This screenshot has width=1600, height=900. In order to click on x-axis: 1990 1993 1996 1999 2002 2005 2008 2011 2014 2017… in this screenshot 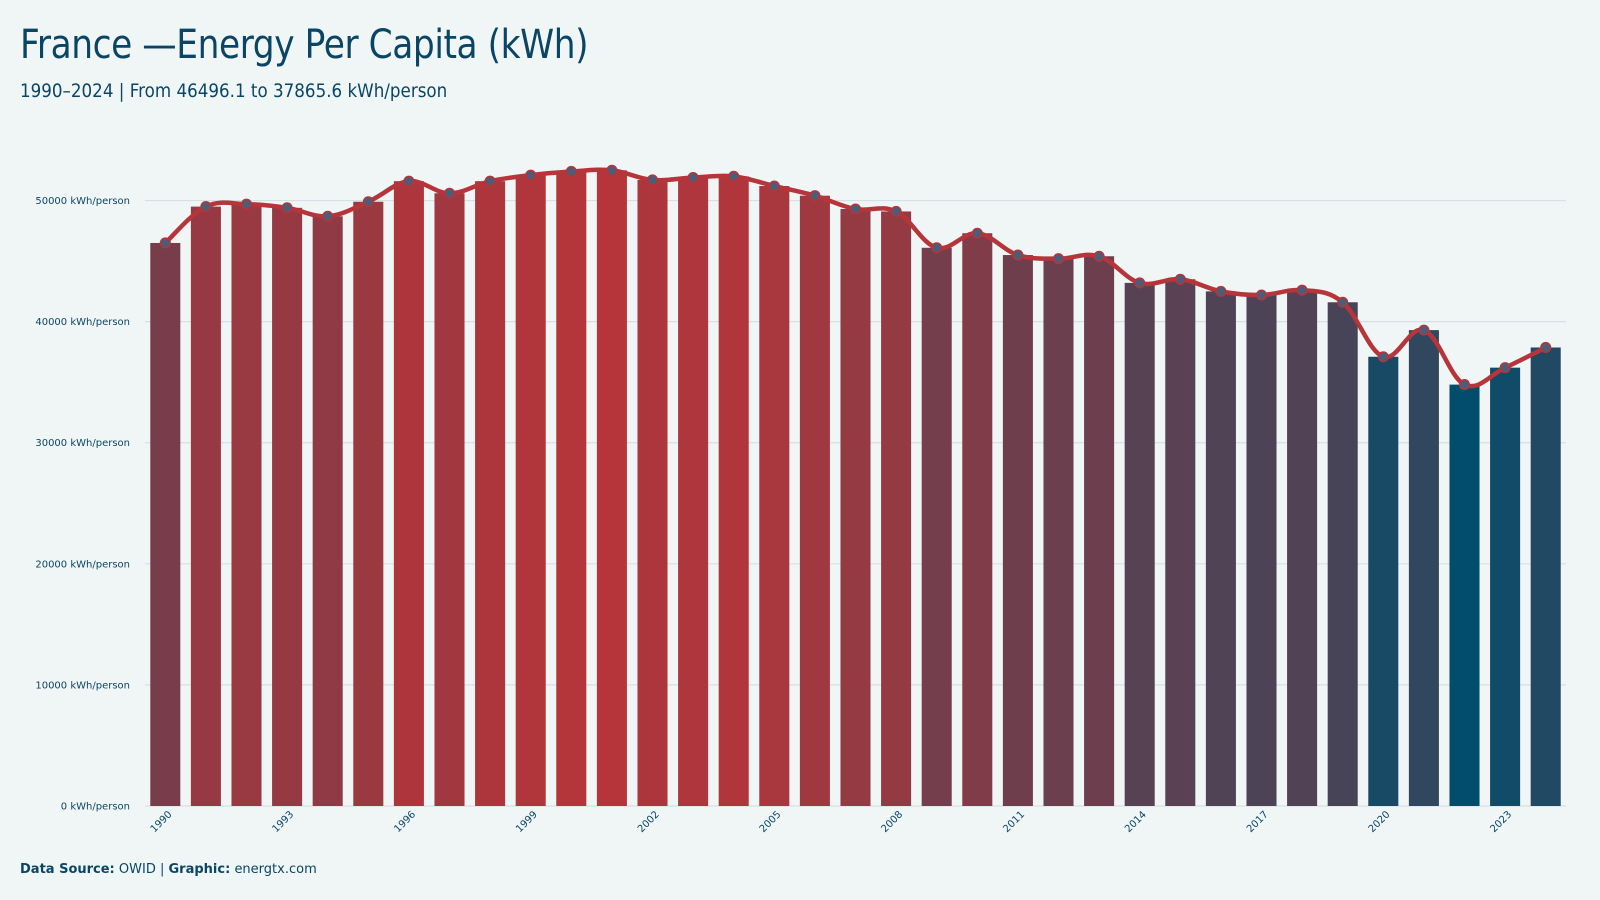, I will do `click(832, 822)`.